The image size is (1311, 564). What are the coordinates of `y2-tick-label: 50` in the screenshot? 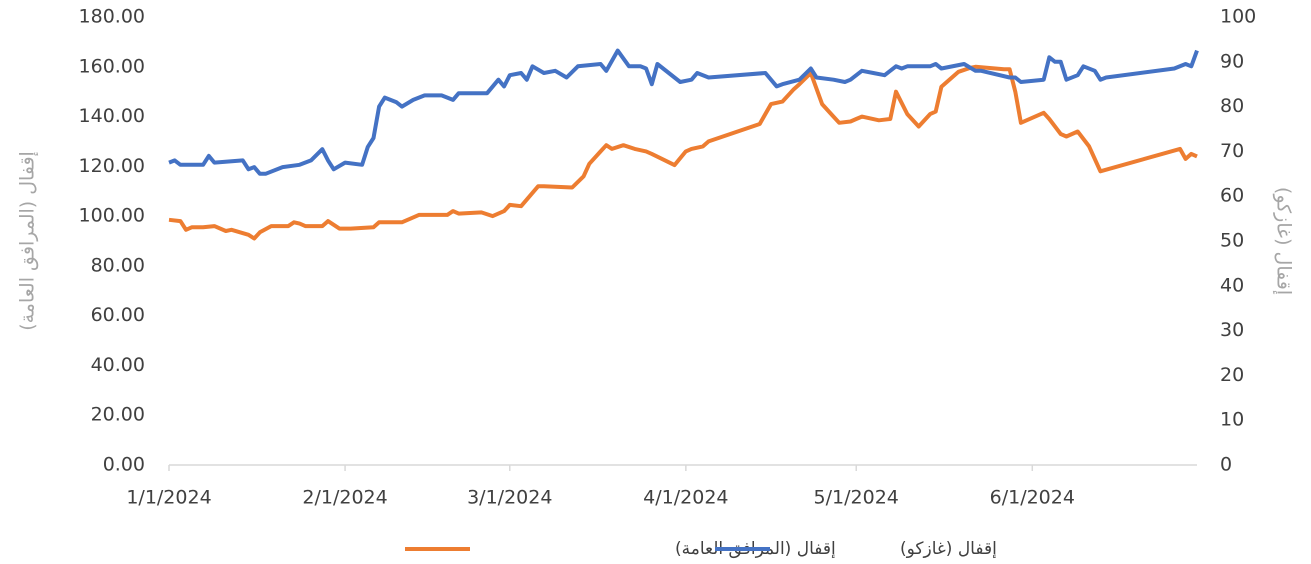 It's located at (1232, 241).